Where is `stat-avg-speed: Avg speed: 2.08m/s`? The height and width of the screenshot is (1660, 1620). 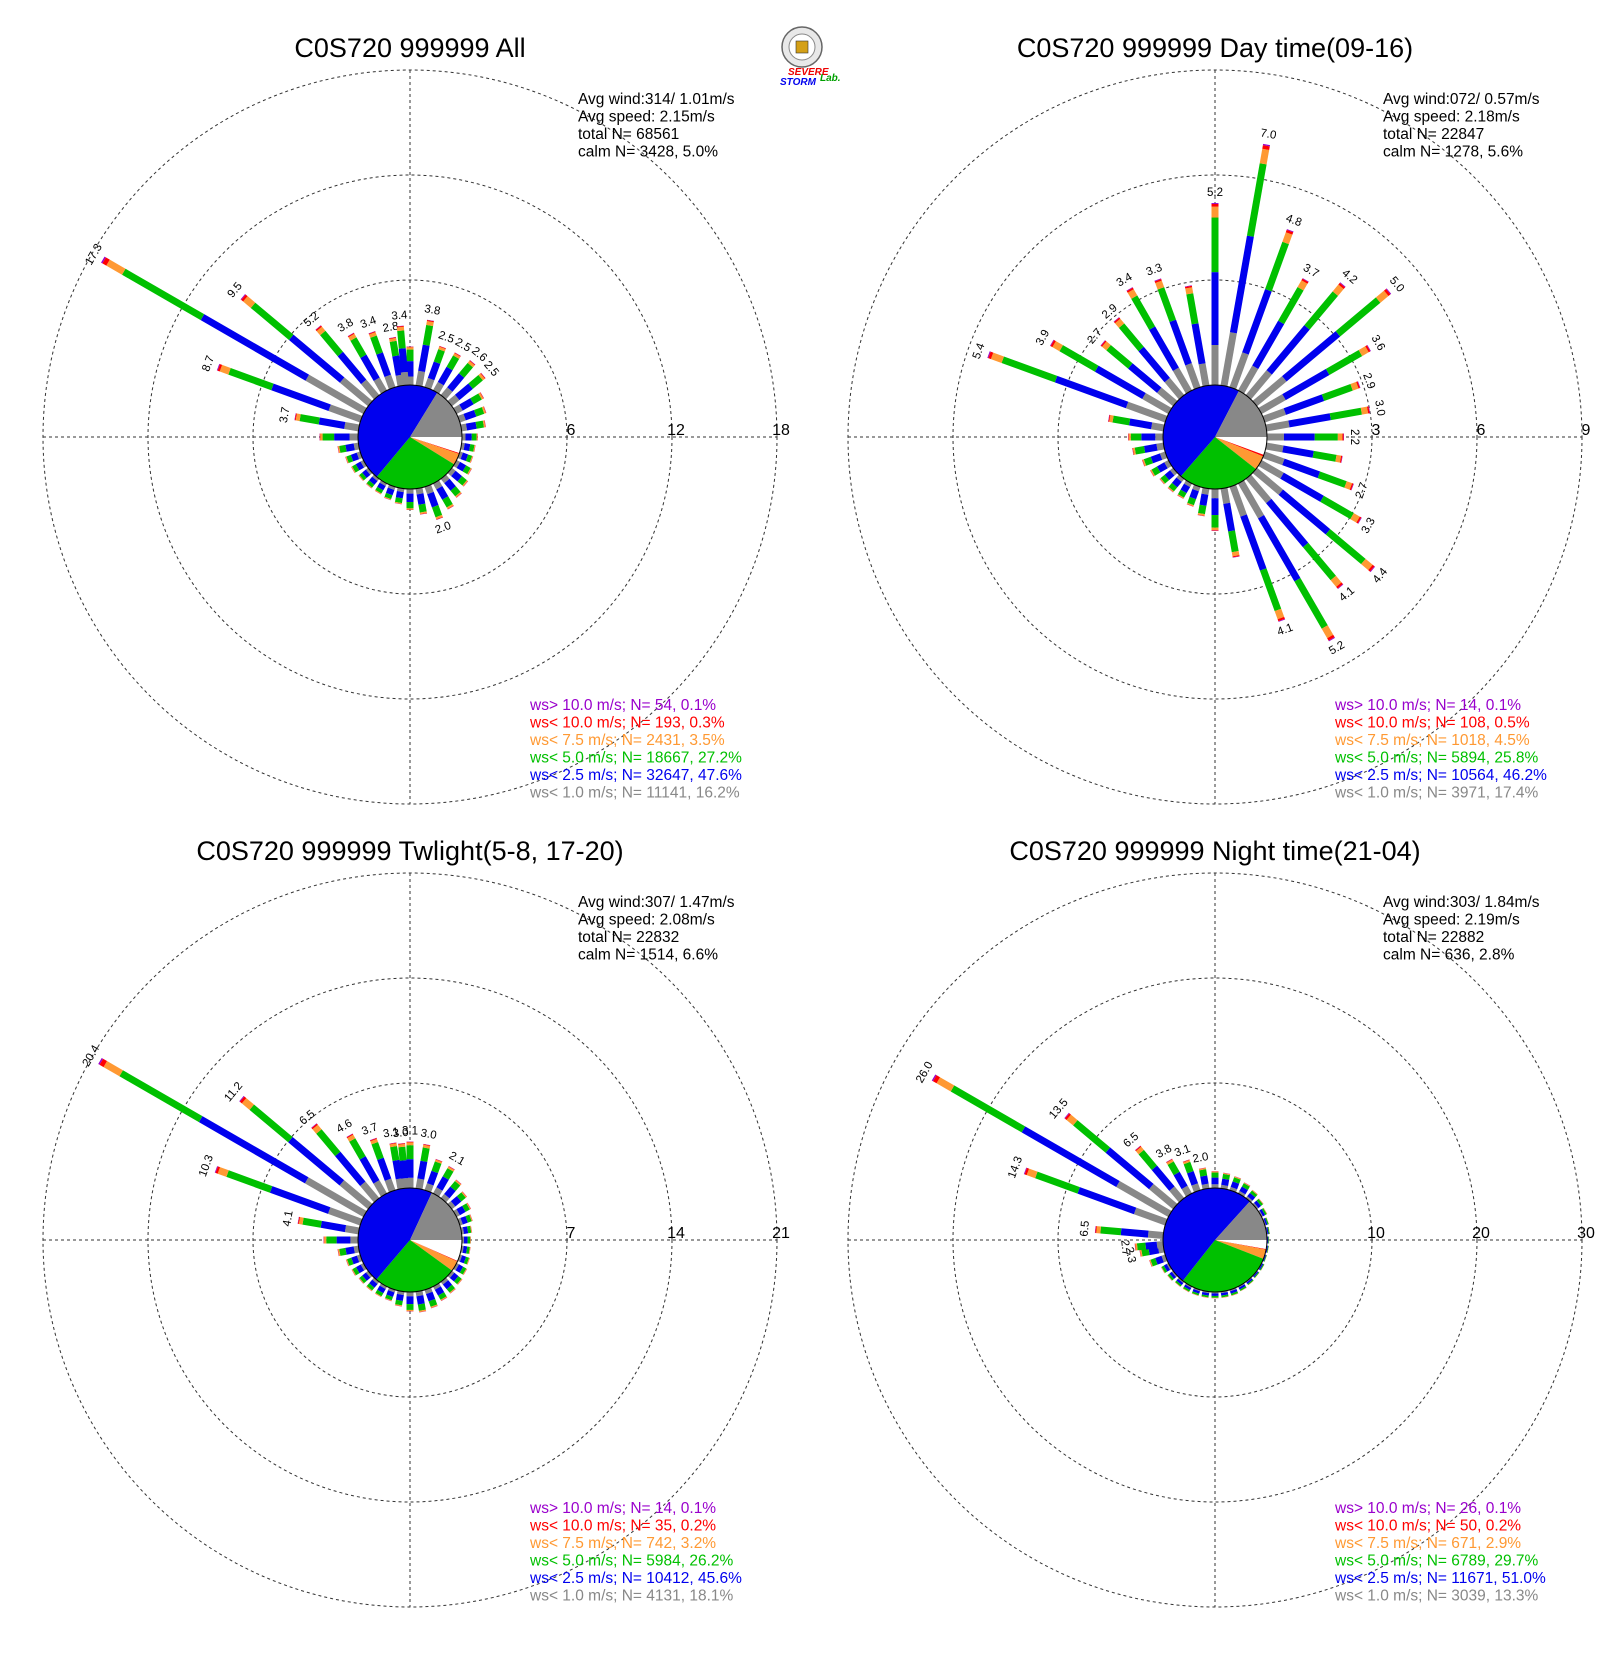 stat-avg-speed: Avg speed: 2.08m/s is located at coordinates (646, 920).